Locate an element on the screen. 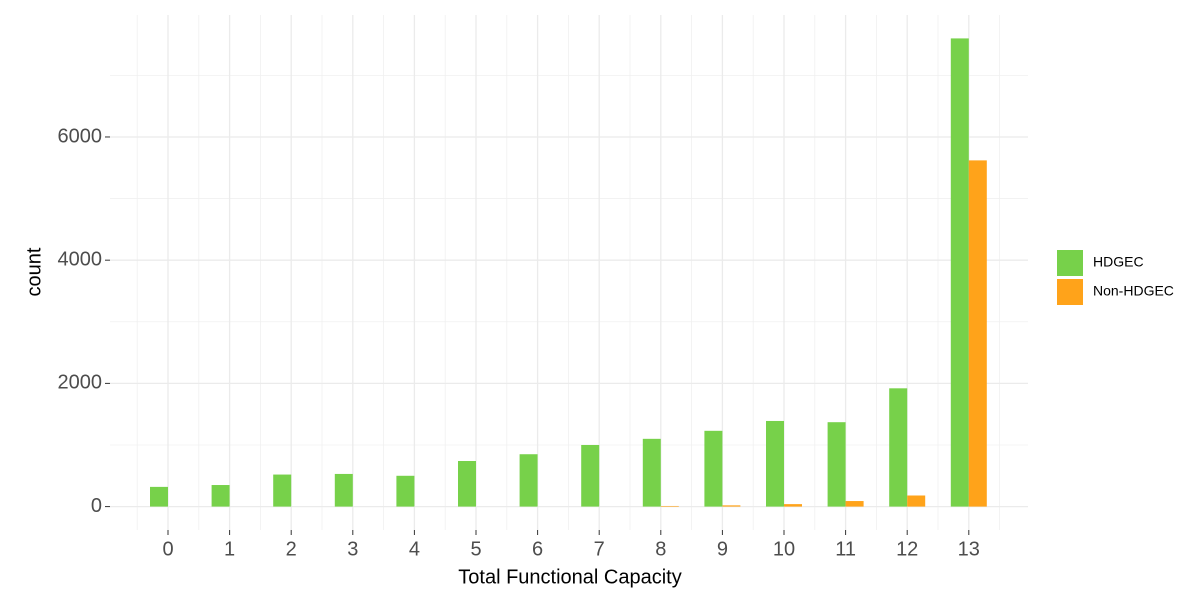  x-tick-label: 13 is located at coordinates (969, 549).